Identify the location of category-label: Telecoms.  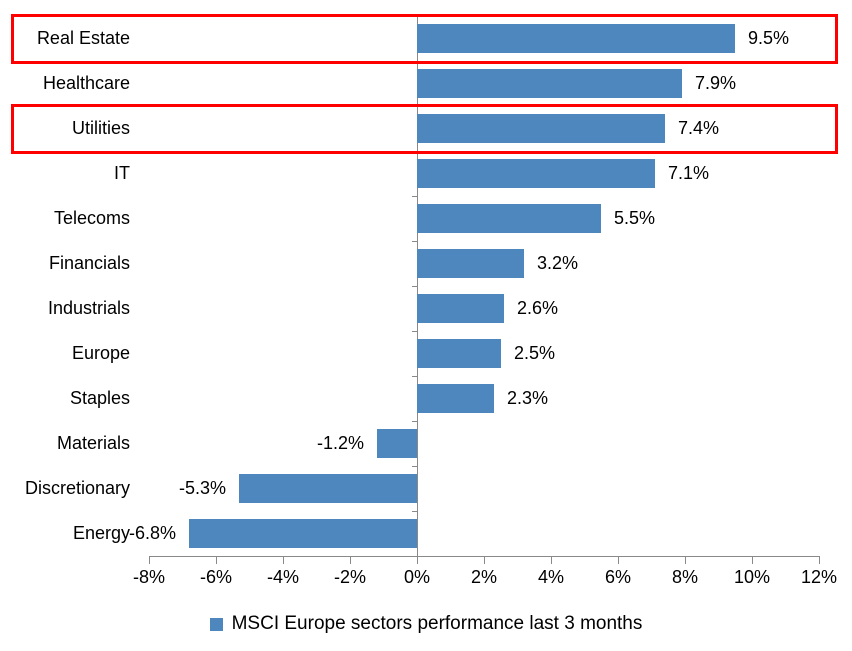
(91, 218).